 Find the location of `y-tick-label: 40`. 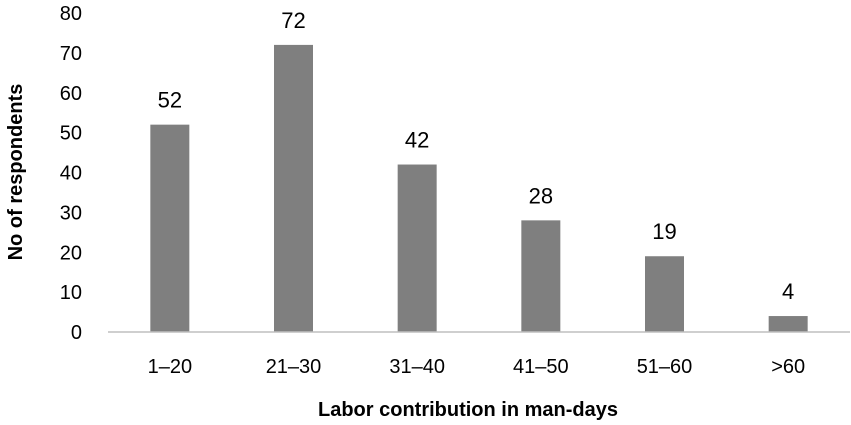

y-tick-label: 40 is located at coordinates (71, 174).